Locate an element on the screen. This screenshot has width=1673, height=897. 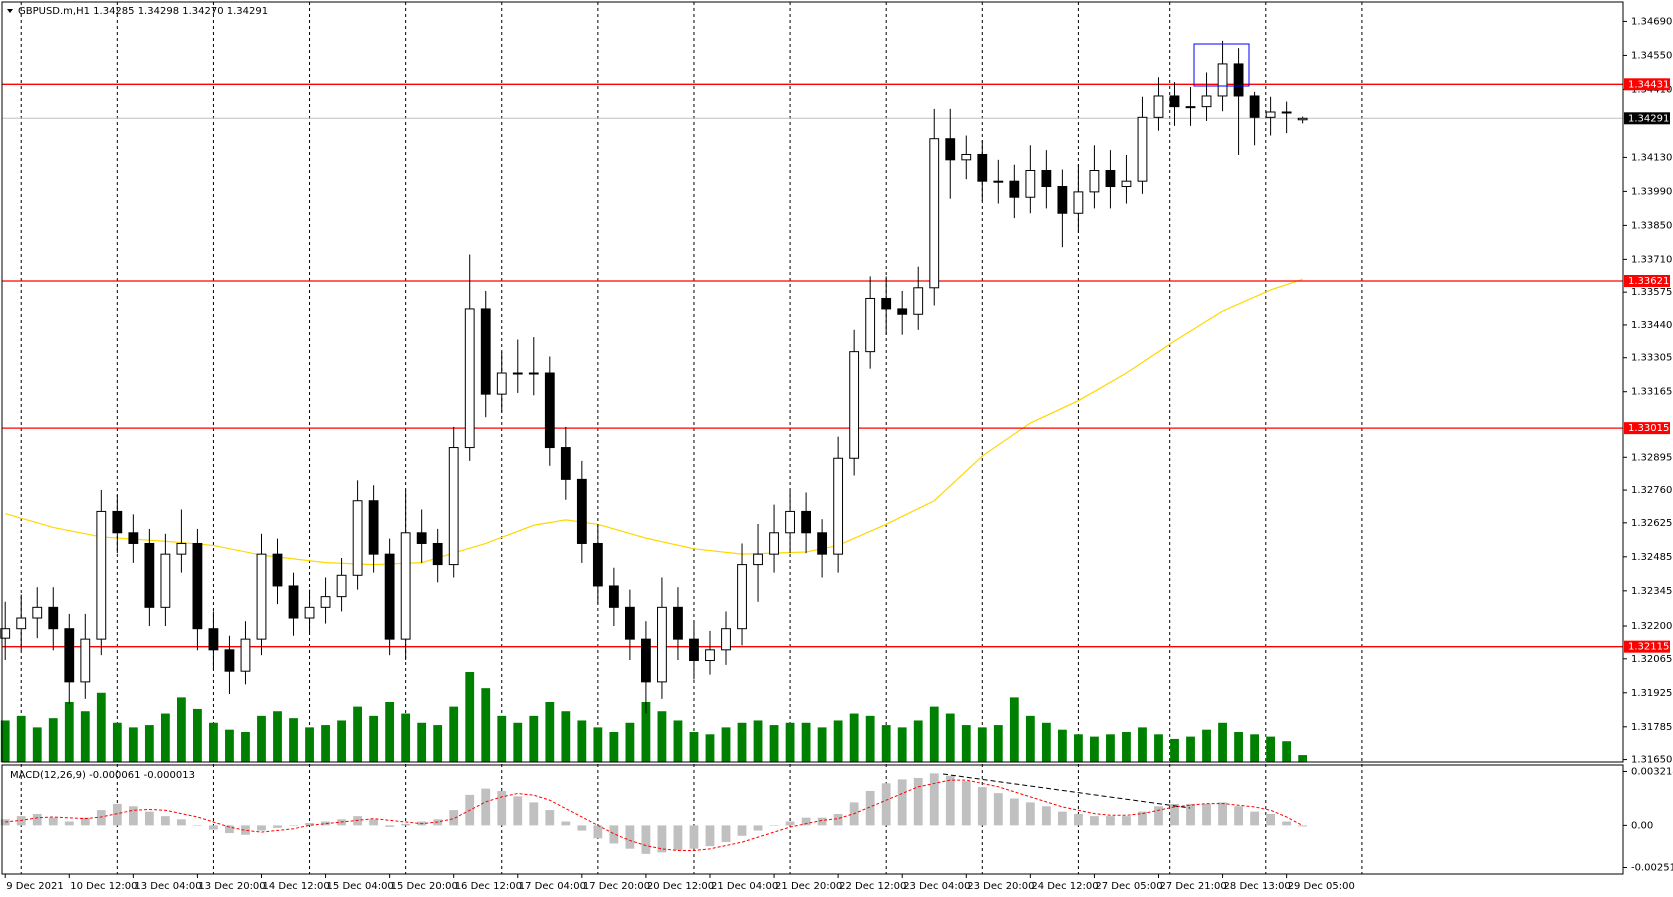
x-tick-label: 23 Dec 20:00 is located at coordinates (1000, 886).